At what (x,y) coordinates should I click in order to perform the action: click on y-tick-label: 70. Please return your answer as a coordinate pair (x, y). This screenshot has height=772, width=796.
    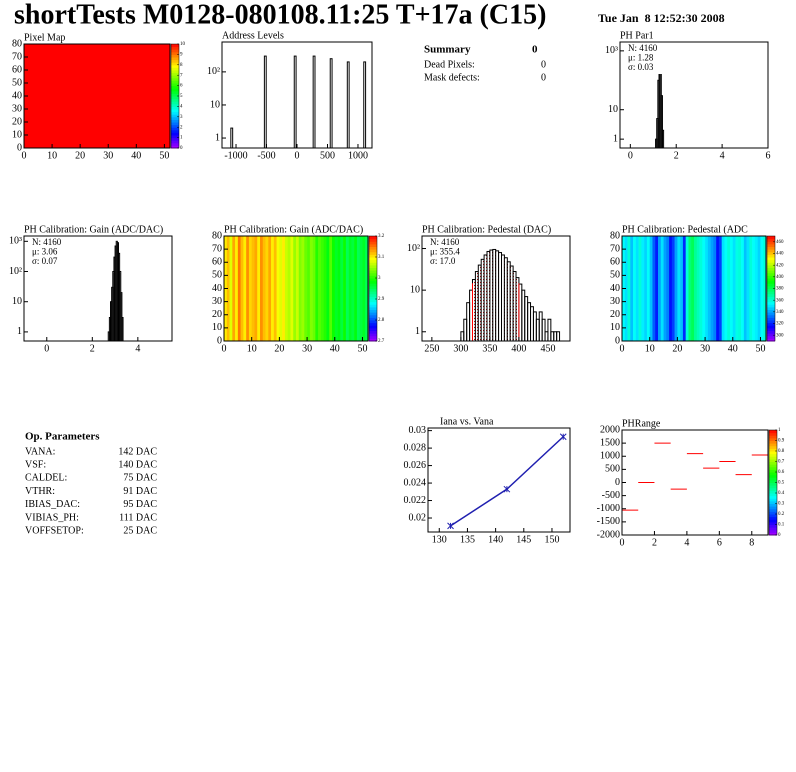
    Looking at the image, I should click on (615, 248).